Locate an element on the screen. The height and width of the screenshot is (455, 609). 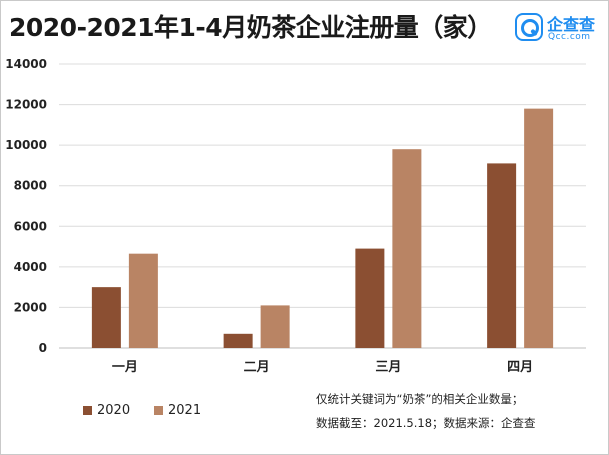
y-tick-label: 6000 is located at coordinates (30, 226).